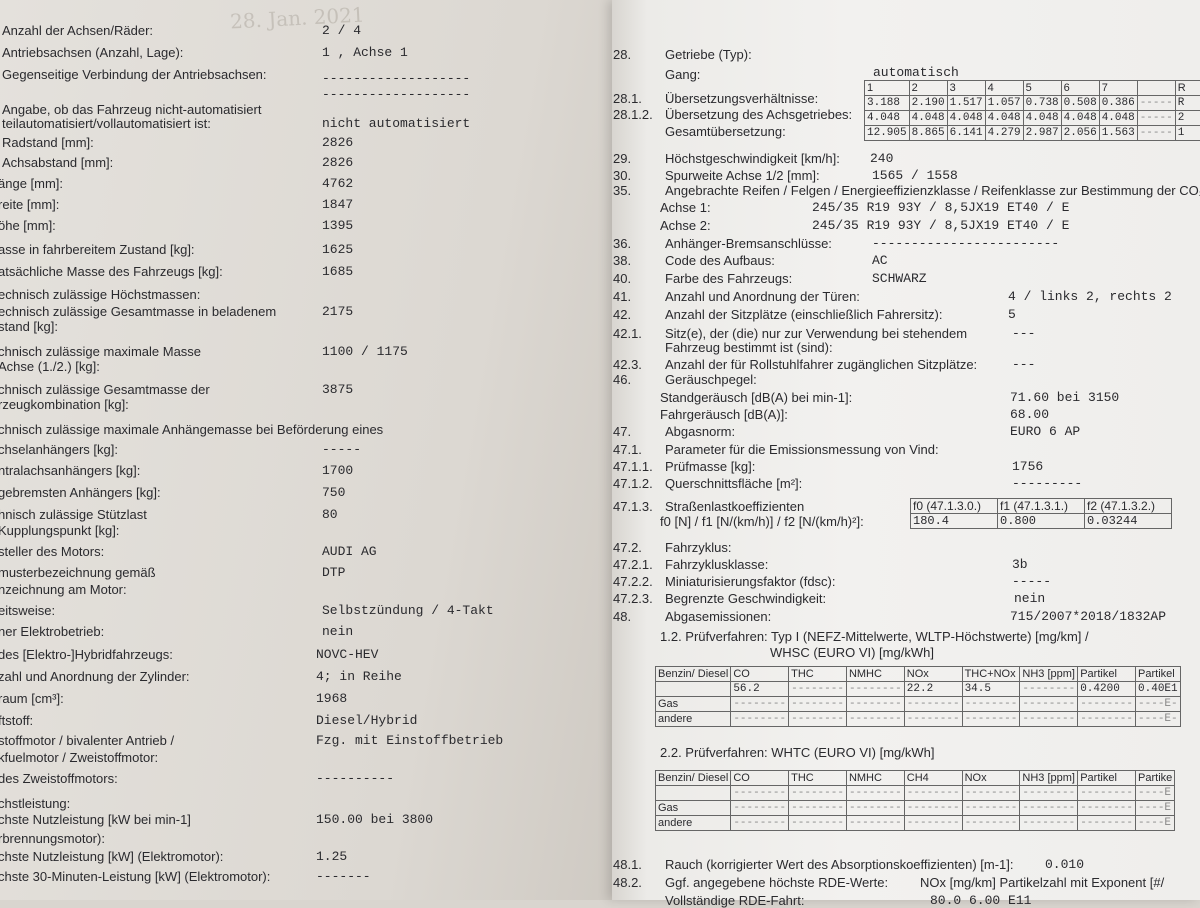  I want to click on field-label: Vollständige RDE-Fahrt:, so click(734, 901).